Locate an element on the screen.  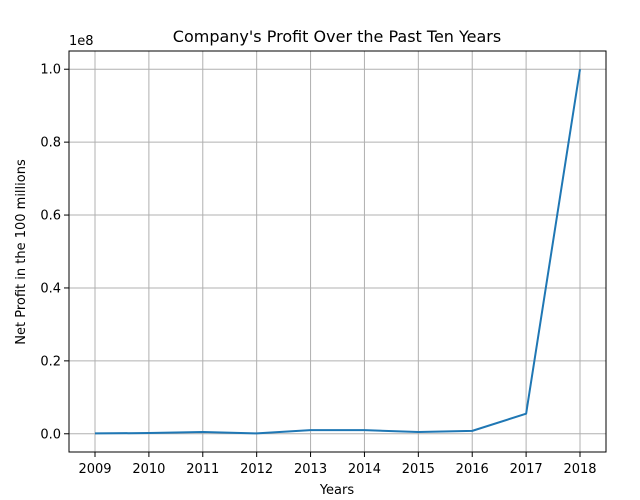
y-tick-label: 0.0 is located at coordinates (50, 434).